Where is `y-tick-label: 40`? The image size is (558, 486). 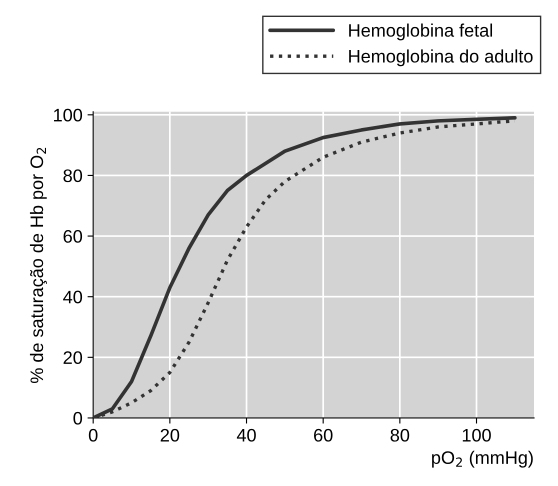
y-tick-label: 40 is located at coordinates (72, 297).